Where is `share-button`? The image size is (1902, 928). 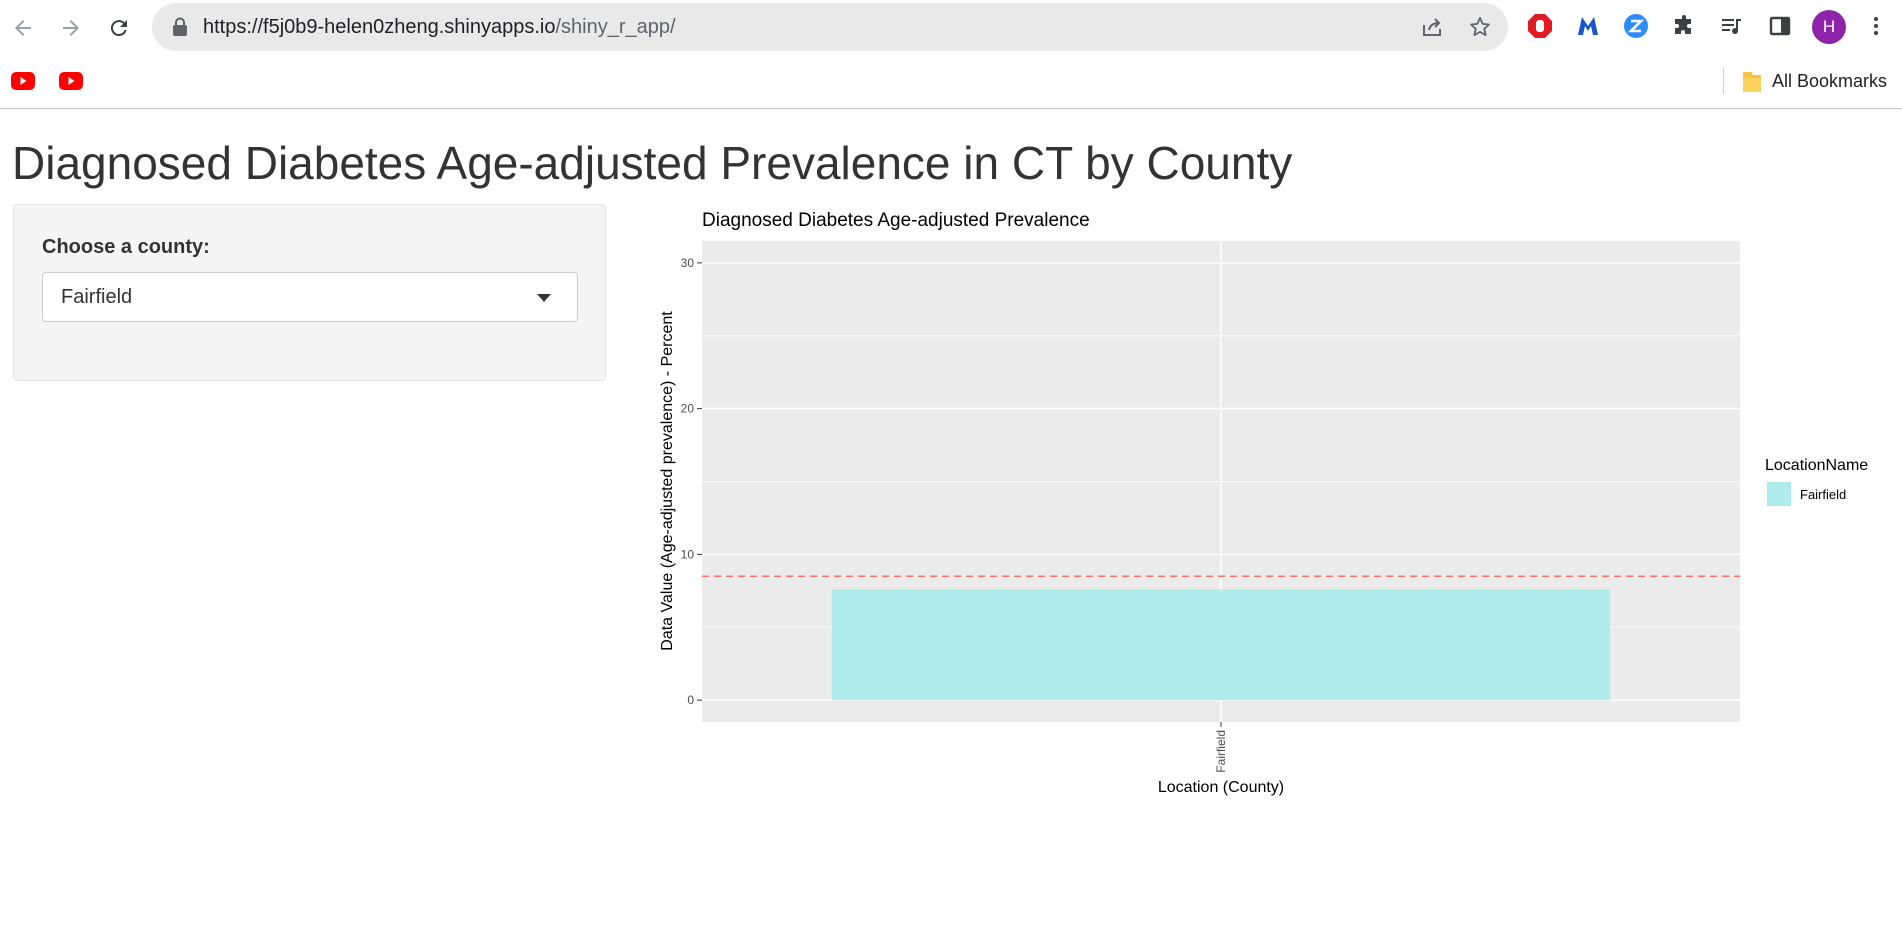
share-button is located at coordinates (1432, 27).